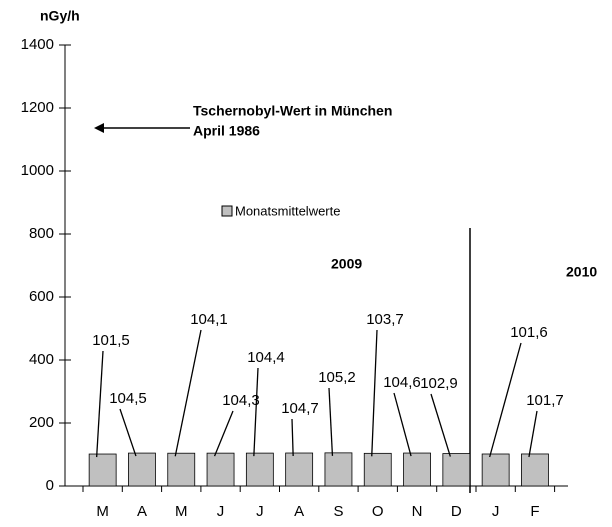 This screenshot has height=527, width=612. Describe the element at coordinates (300, 408) in the screenshot. I see `value-label: 104,7` at that location.